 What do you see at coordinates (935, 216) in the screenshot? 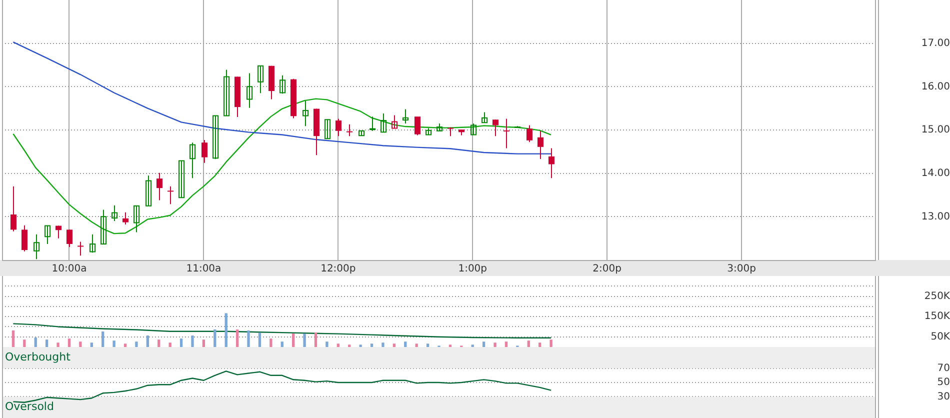
I see `y-tick-label: 13.00` at bounding box center [935, 216].